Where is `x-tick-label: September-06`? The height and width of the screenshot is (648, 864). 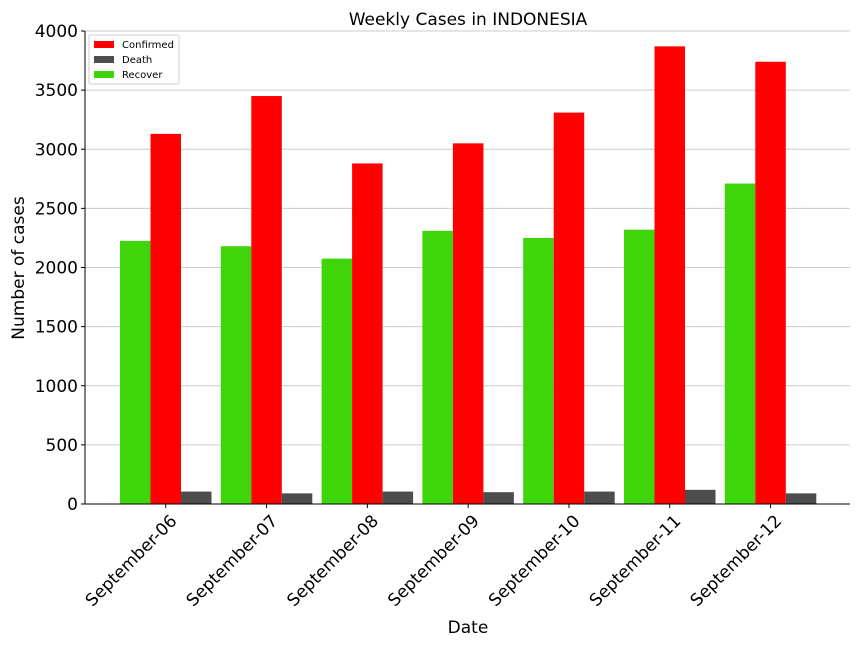
x-tick-label: September-06 is located at coordinates (131, 560).